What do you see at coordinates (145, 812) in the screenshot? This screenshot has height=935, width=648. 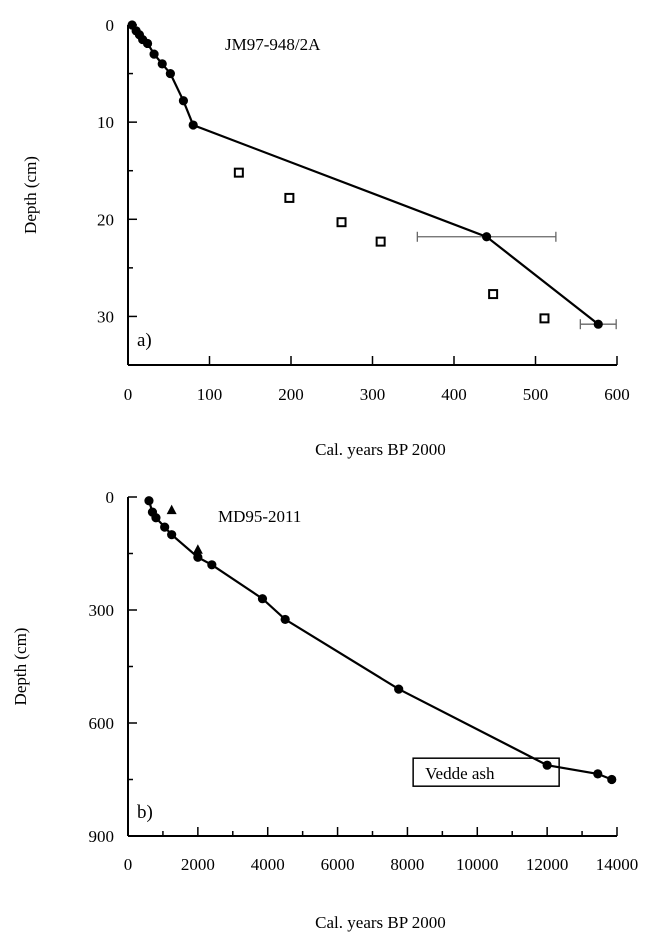 I see `panel-label: b)` at bounding box center [145, 812].